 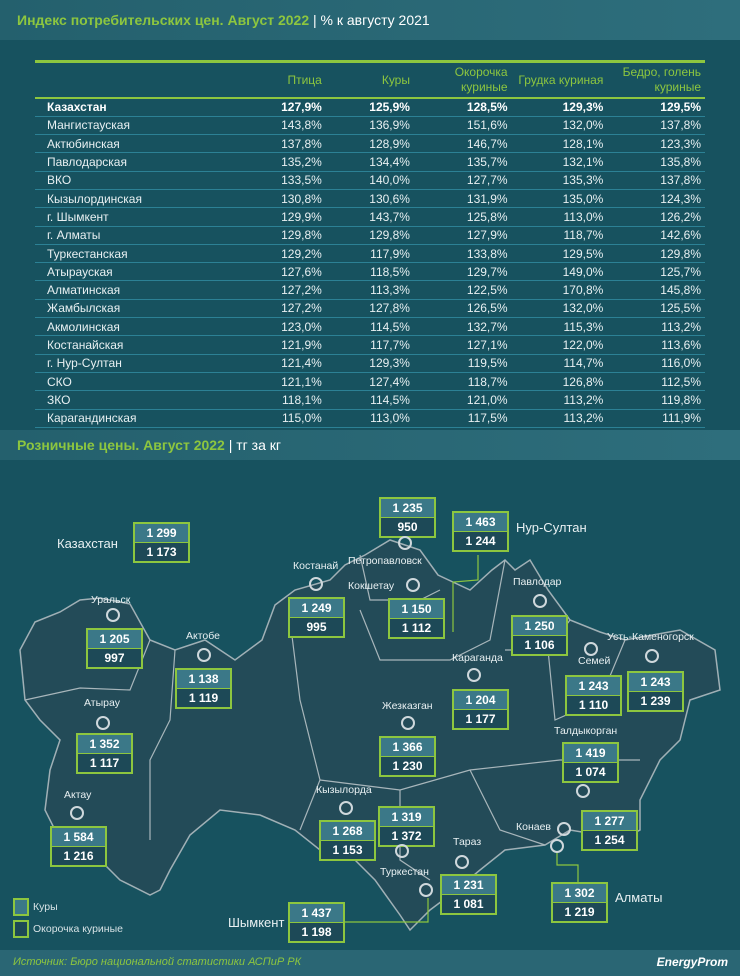 I want to click on cell-value: 121,4%, so click(x=268, y=363).